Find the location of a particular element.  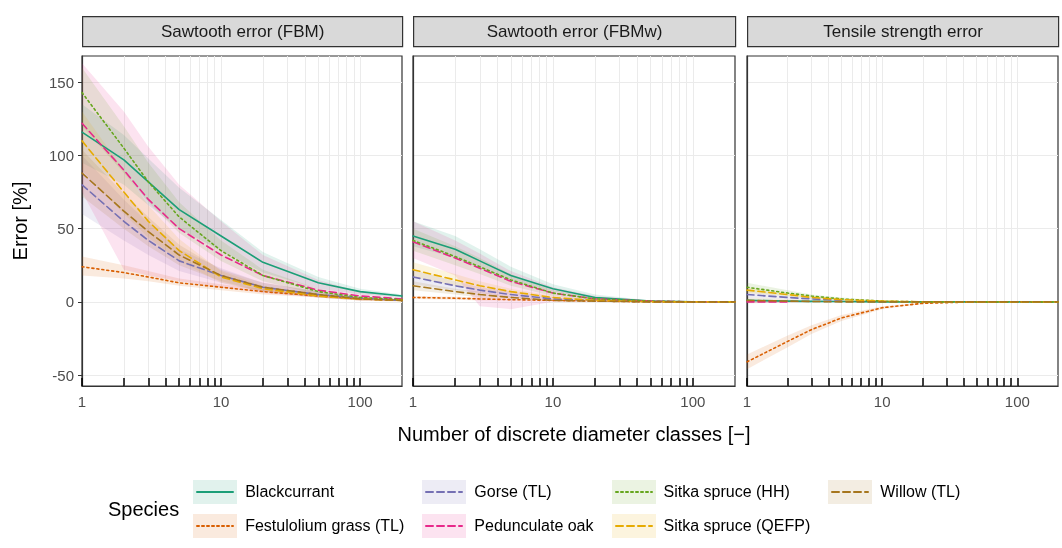

y-tick-label: 150 is located at coordinates (61, 82).